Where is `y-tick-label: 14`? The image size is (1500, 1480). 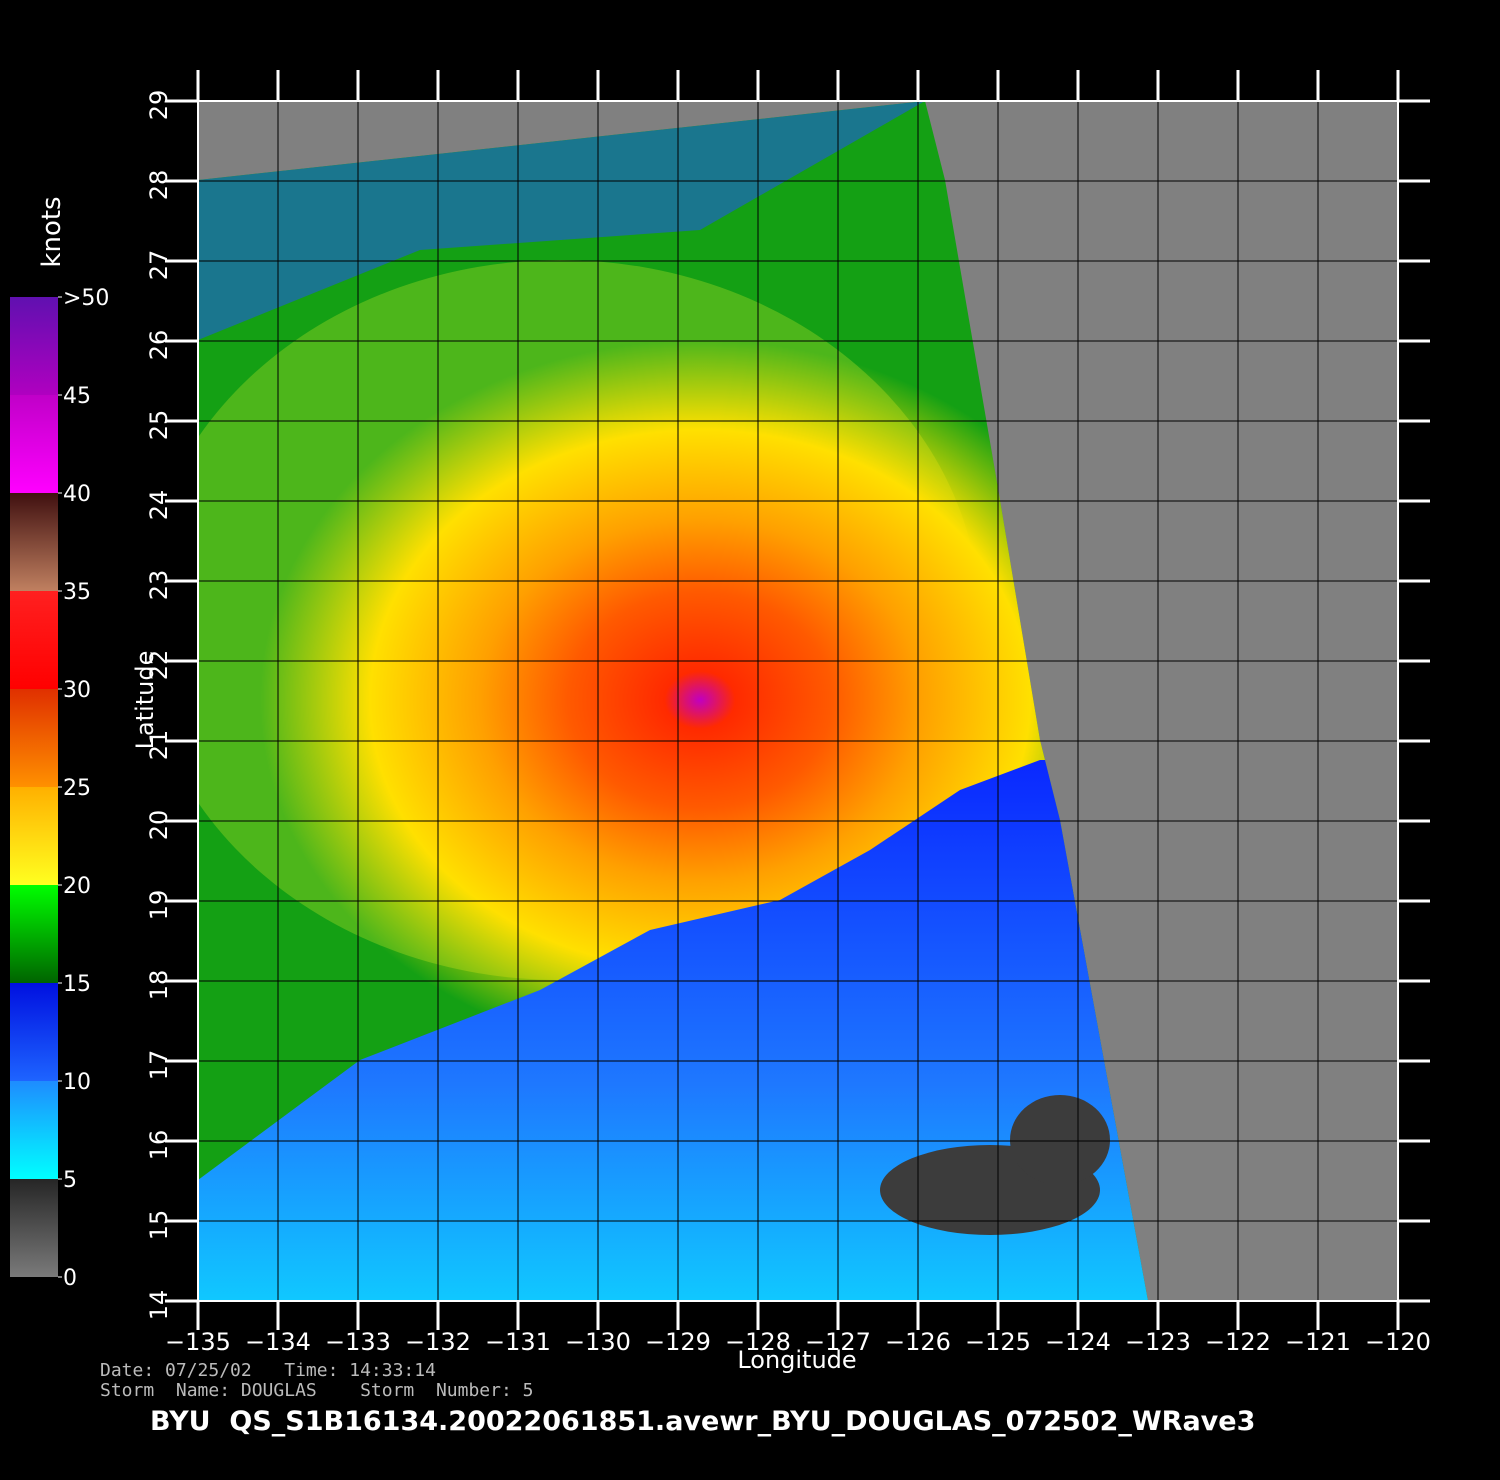 y-tick-label: 14 is located at coordinates (159, 1305).